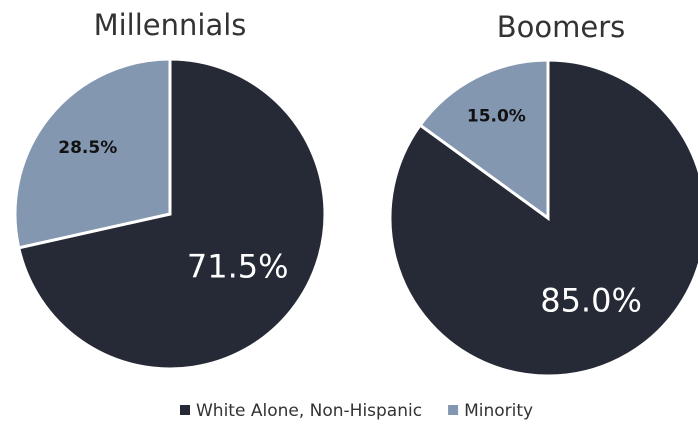 This screenshot has width=698, height=426. Describe the element at coordinates (309, 411) in the screenshot. I see `legend-label: White Alone, Non-Hispanic` at that location.